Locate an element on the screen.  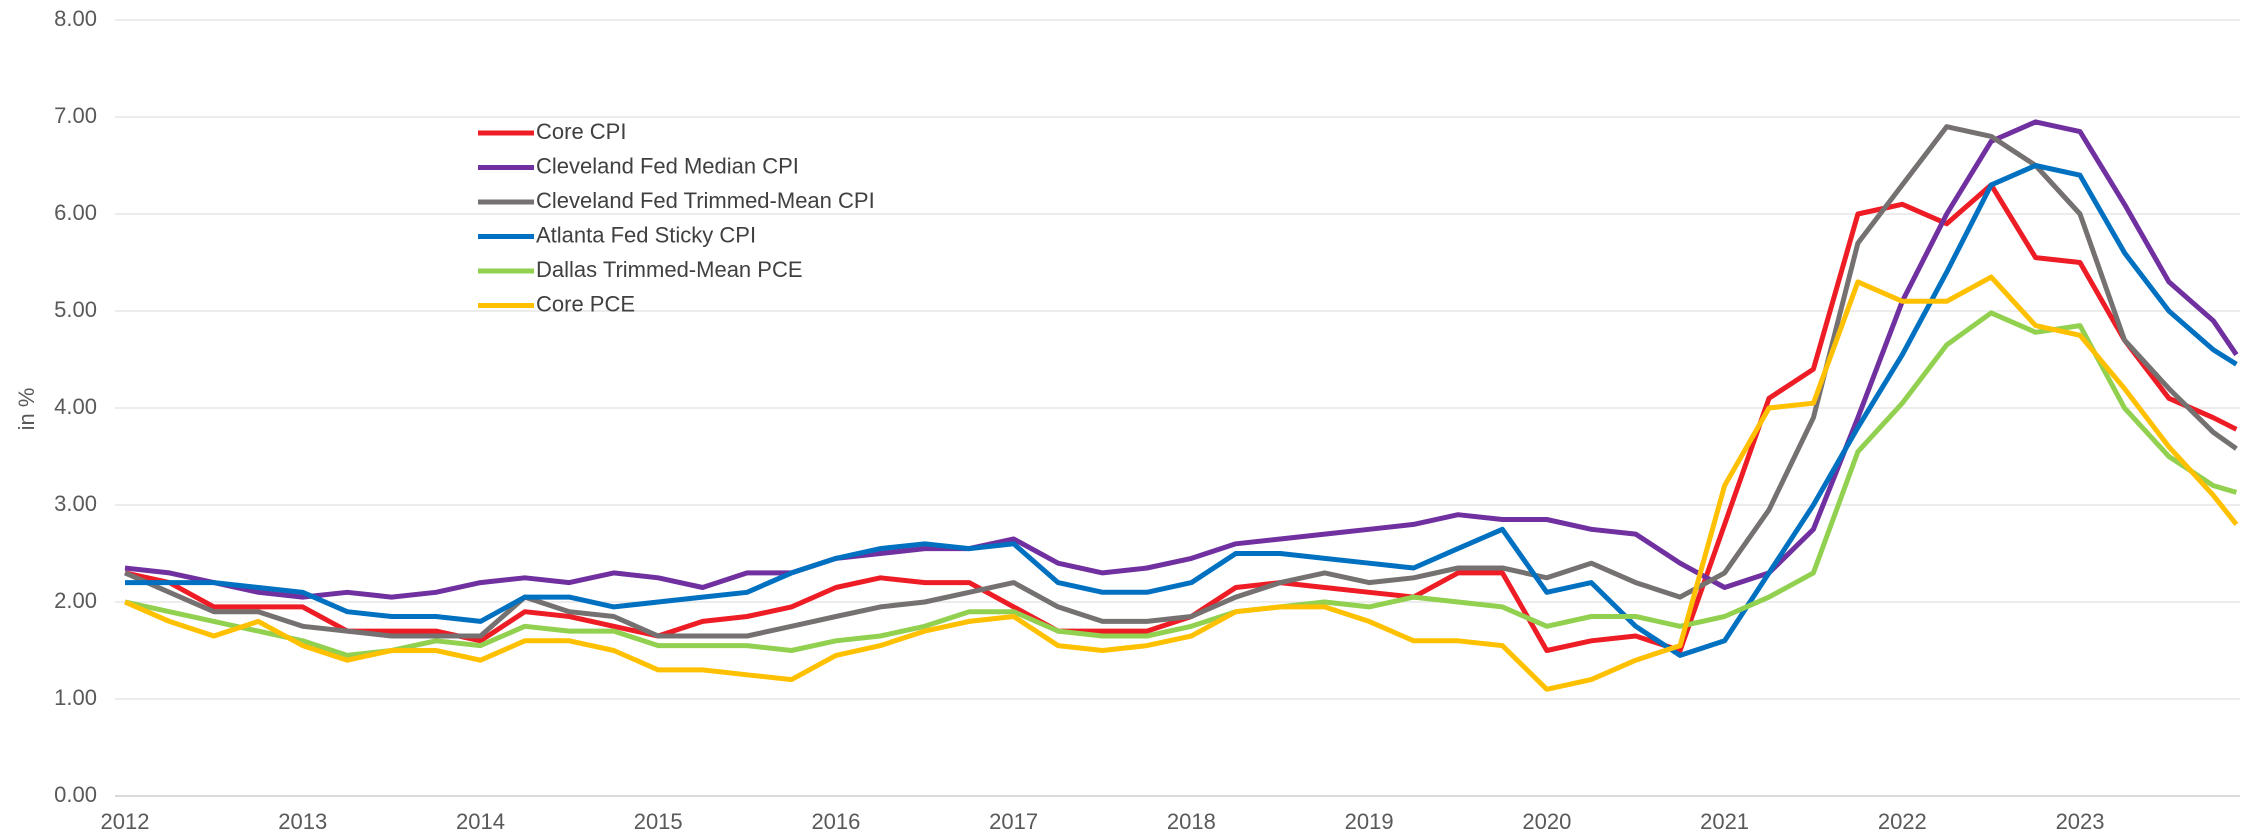
x-tick-label: 2012 is located at coordinates (125, 821).